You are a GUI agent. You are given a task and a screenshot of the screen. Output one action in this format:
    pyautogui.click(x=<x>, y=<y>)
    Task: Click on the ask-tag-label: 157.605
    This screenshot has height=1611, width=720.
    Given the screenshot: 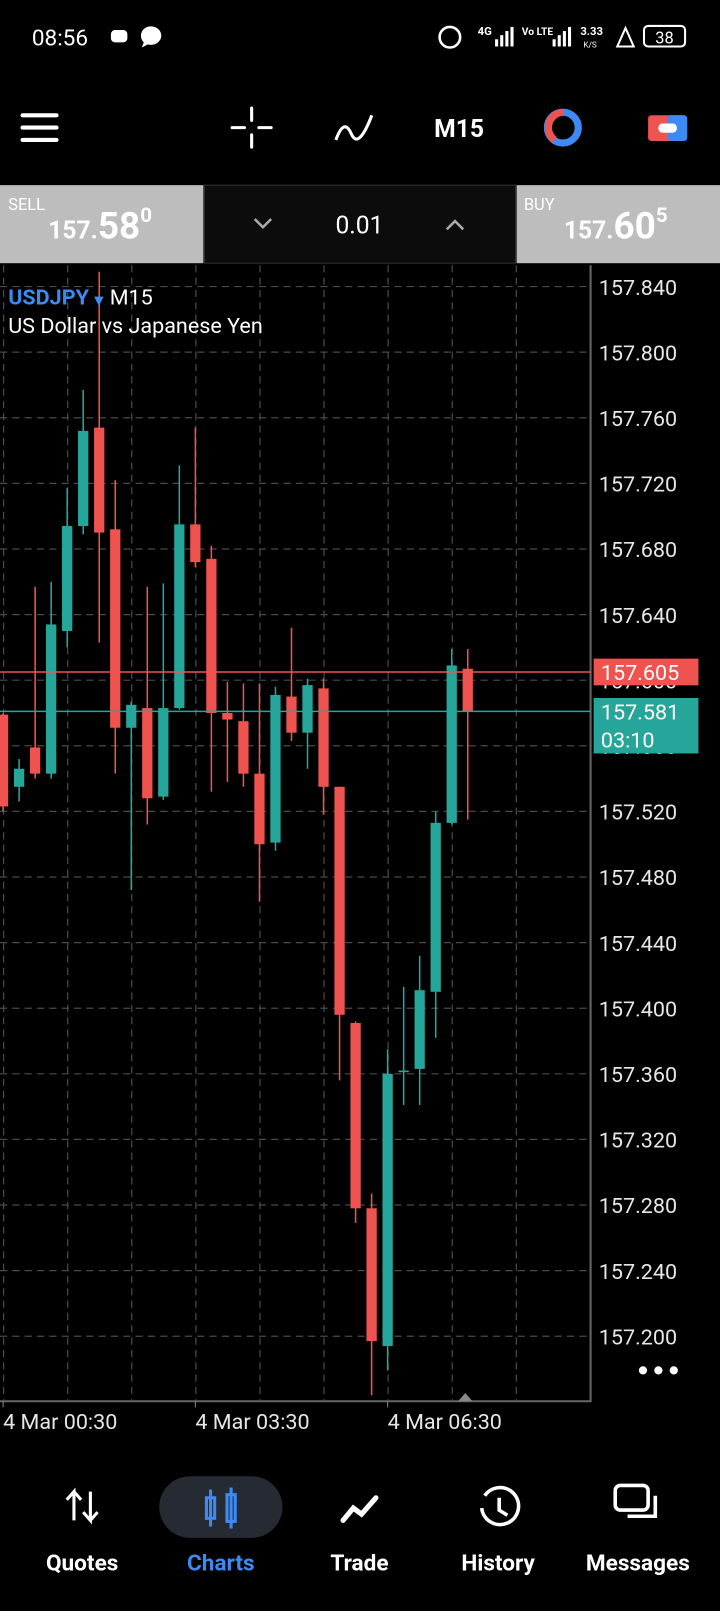 What is the action you would take?
    pyautogui.click(x=640, y=673)
    